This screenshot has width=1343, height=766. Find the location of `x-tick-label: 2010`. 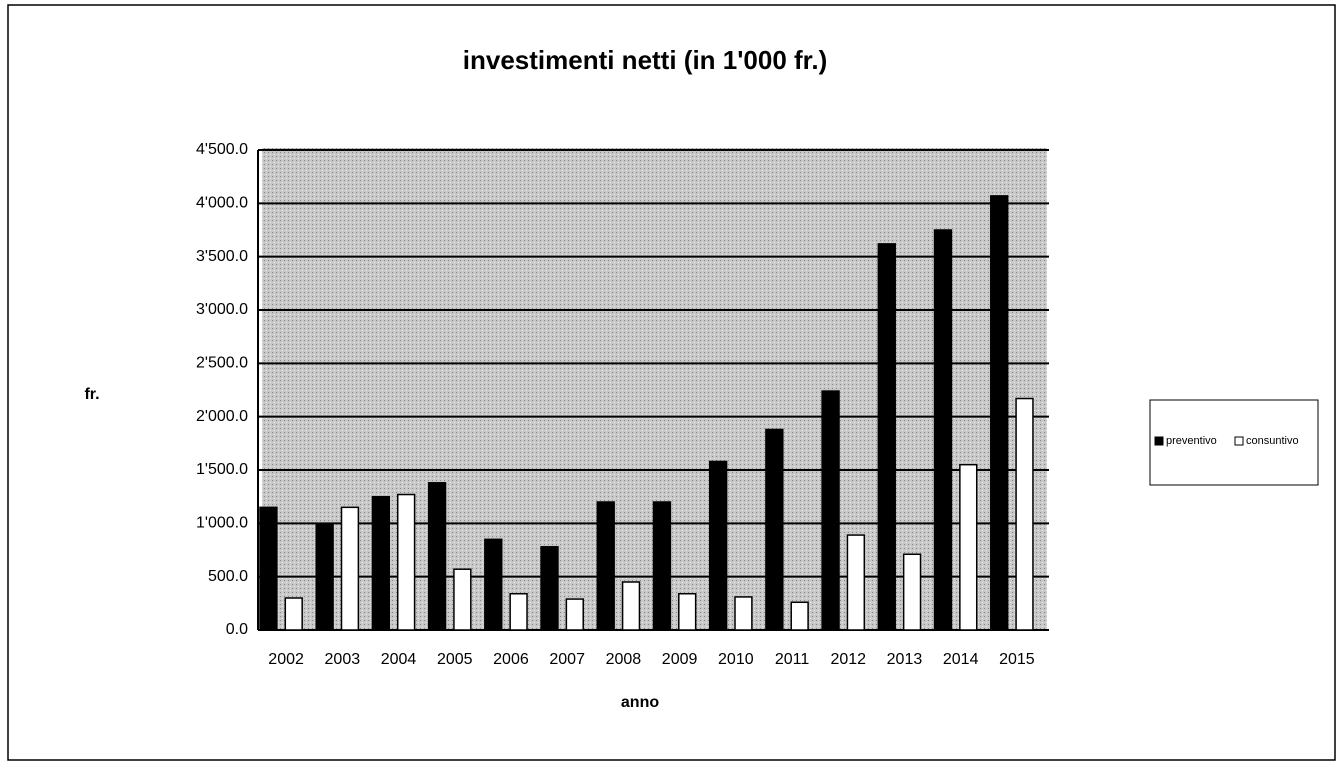

x-tick-label: 2010 is located at coordinates (736, 659).